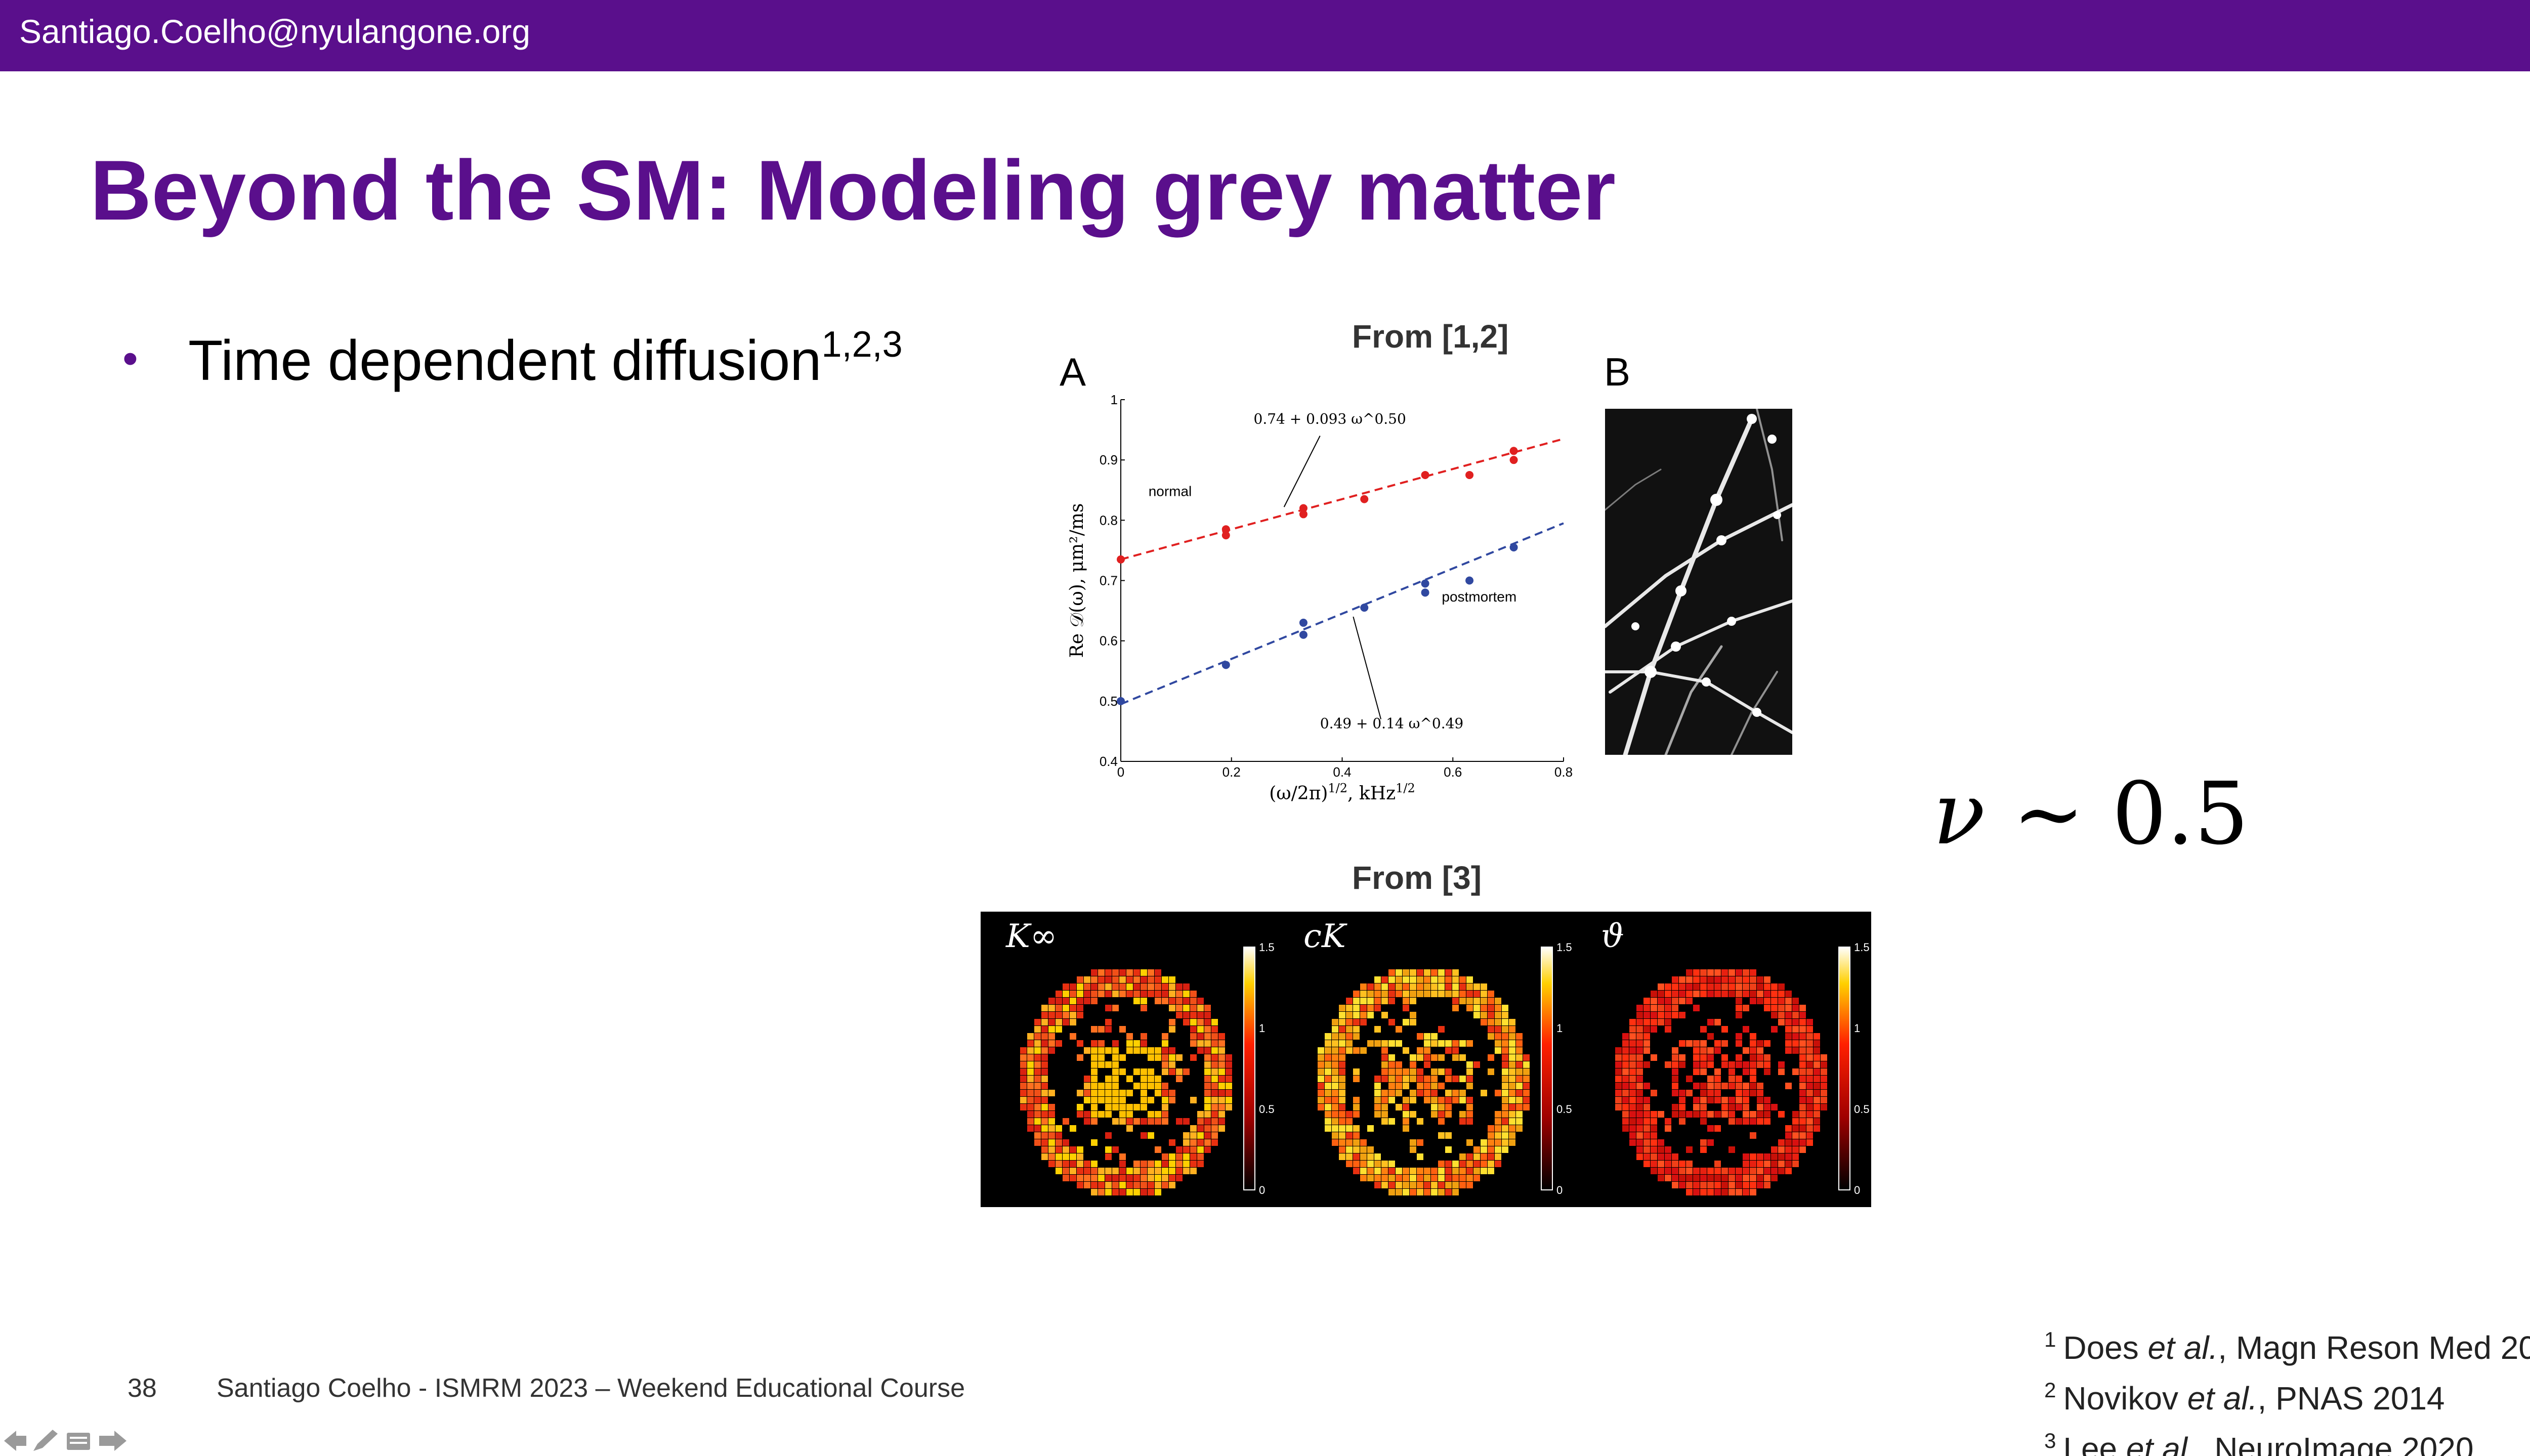  What do you see at coordinates (1330, 419) in the screenshot?
I see `fit-annotation-normal: 0.74 + 0.093 ω^0.50` at bounding box center [1330, 419].